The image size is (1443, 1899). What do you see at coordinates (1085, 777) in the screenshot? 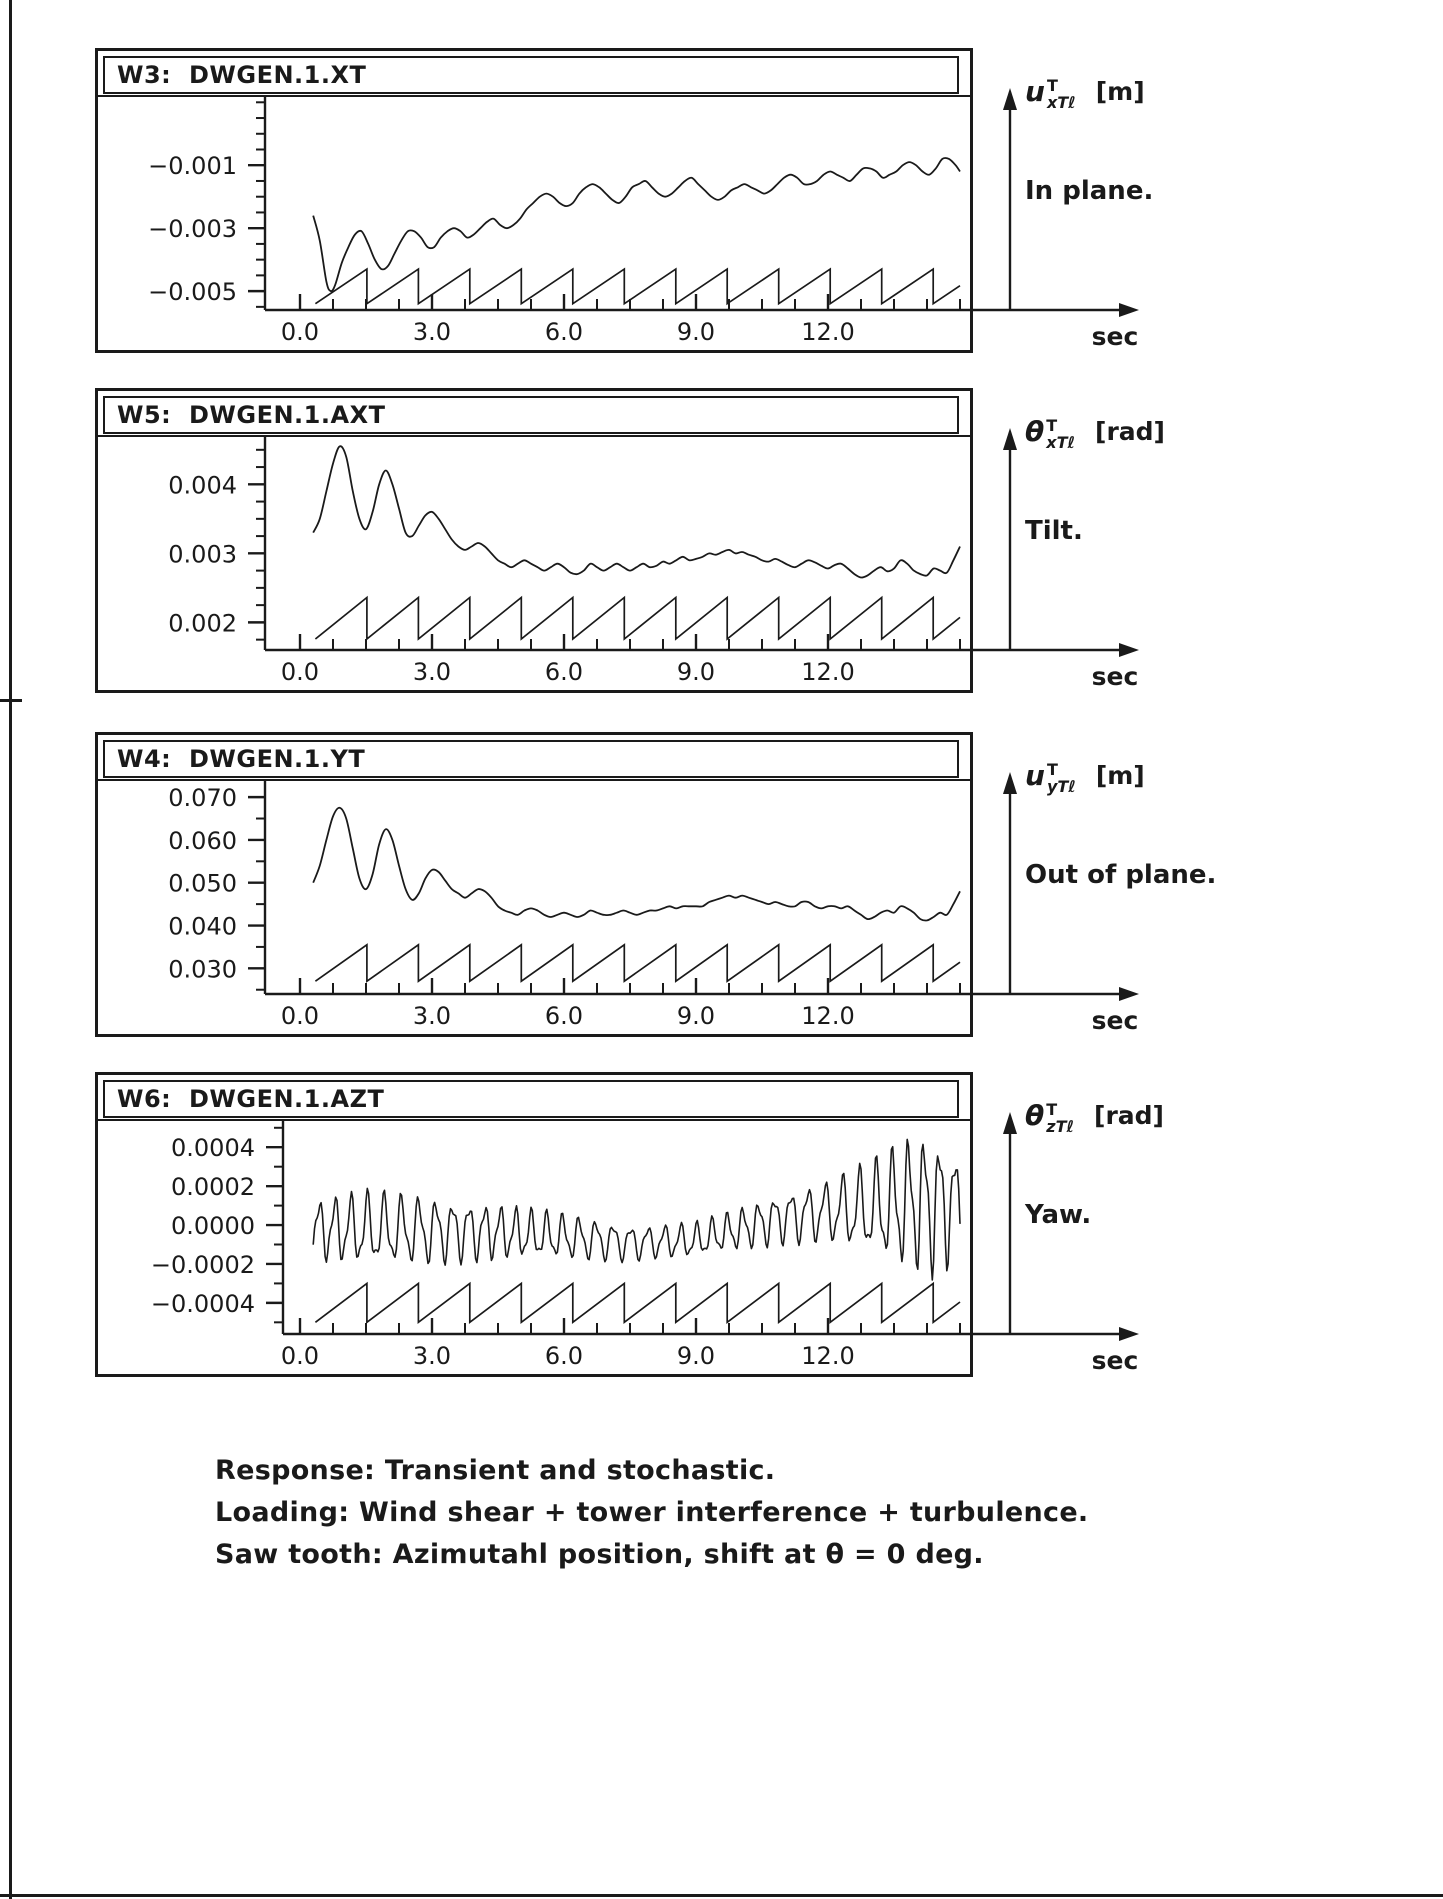
I see `y-axis-symbol-w4: u T yTℓ [m]` at bounding box center [1085, 777].